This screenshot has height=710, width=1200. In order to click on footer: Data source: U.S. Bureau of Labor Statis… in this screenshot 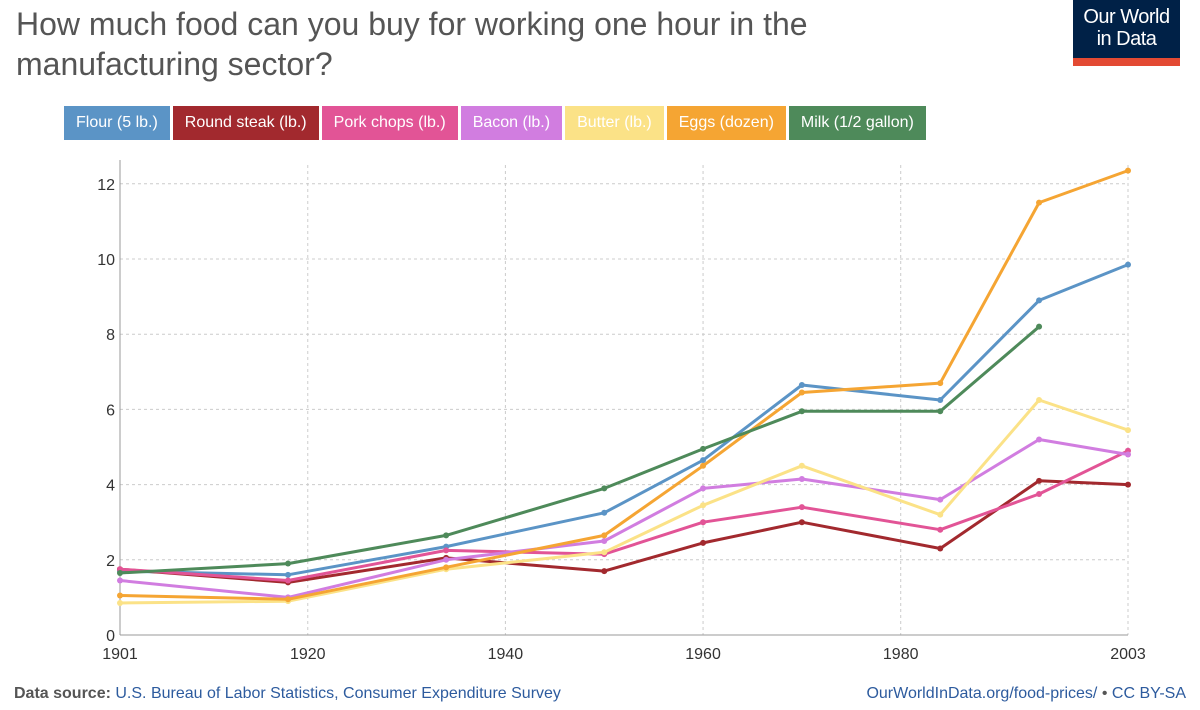, I will do `click(600, 694)`.